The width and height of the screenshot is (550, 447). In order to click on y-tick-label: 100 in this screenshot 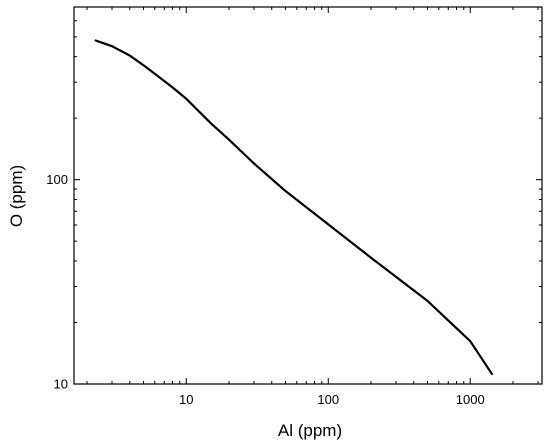, I will do `click(57, 179)`.